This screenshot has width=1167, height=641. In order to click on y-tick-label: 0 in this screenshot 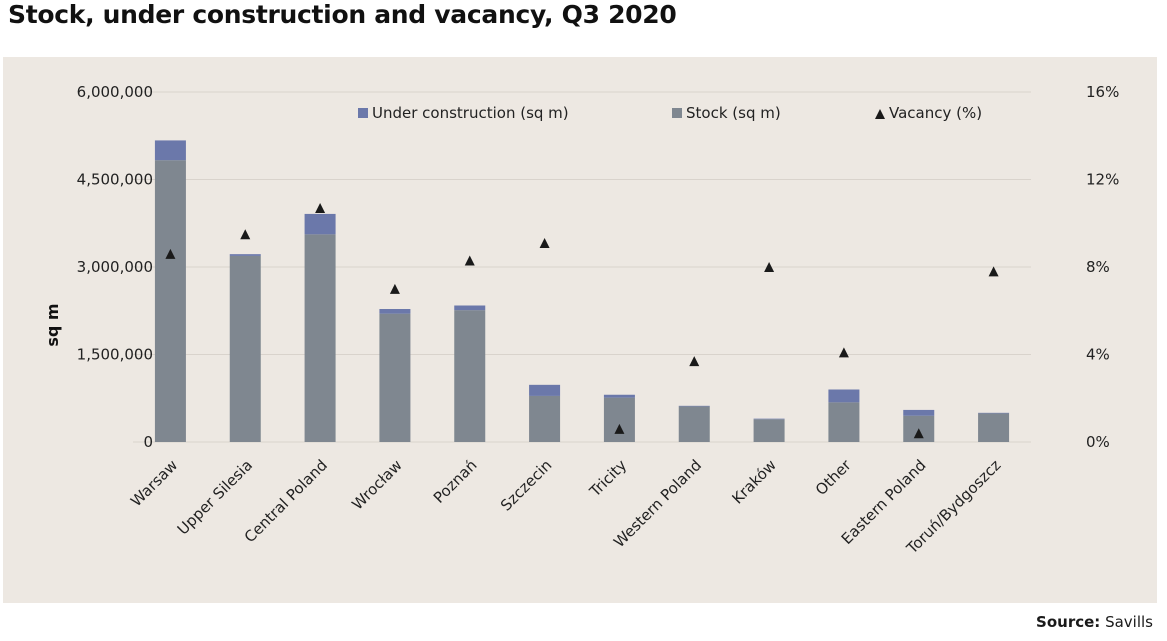, I will do `click(148, 442)`.